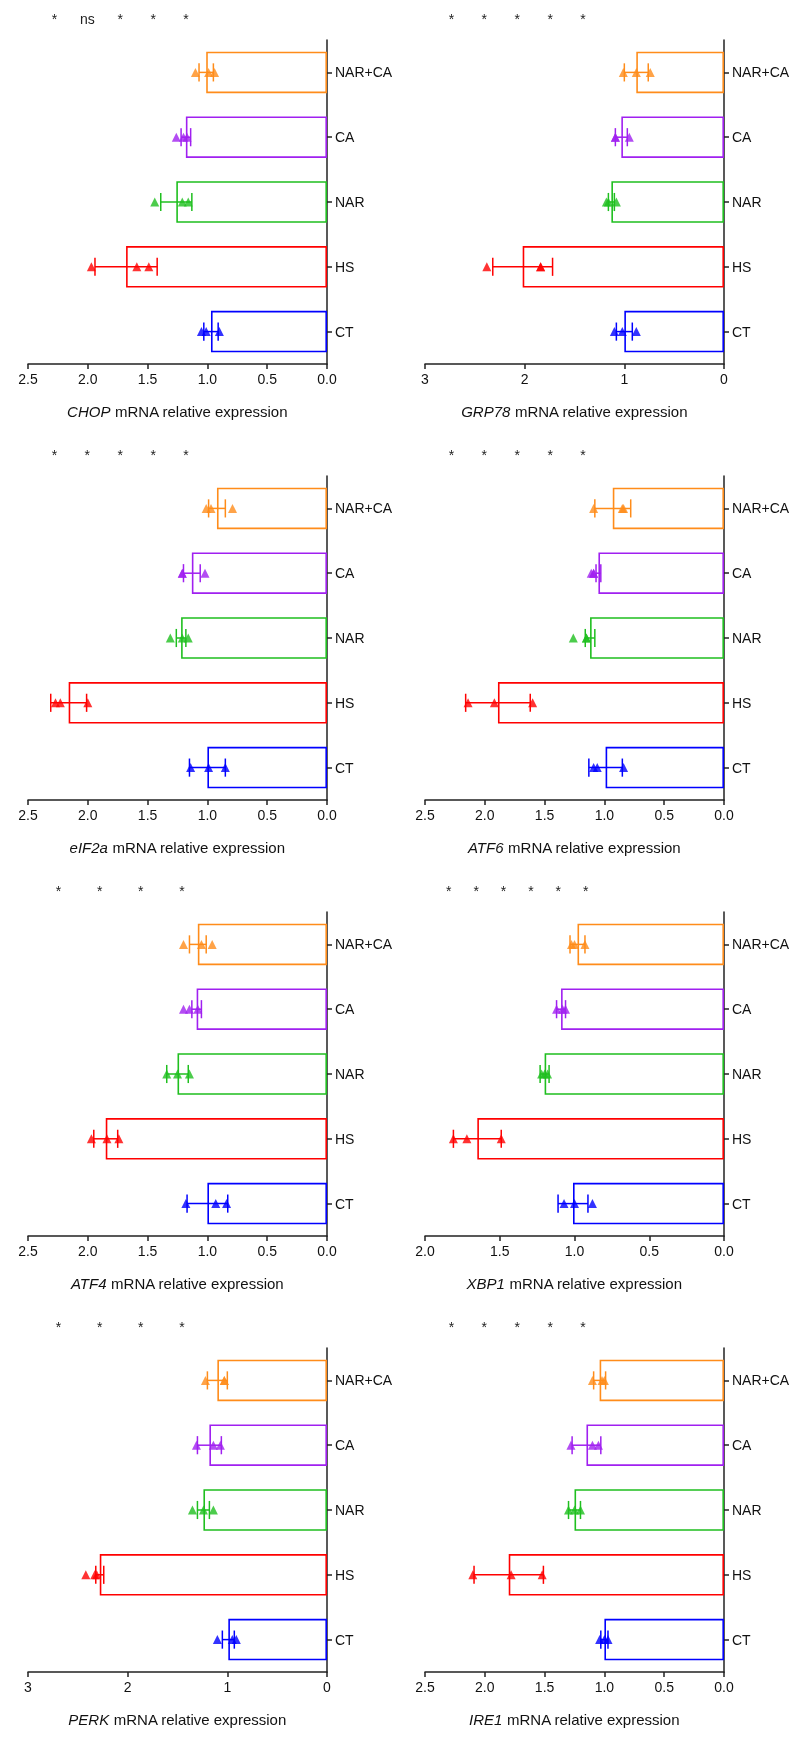 The image size is (795, 1746). Describe the element at coordinates (177, 411) in the screenshot. I see `x-axis-title: CHOP mRNA relative expression` at that location.